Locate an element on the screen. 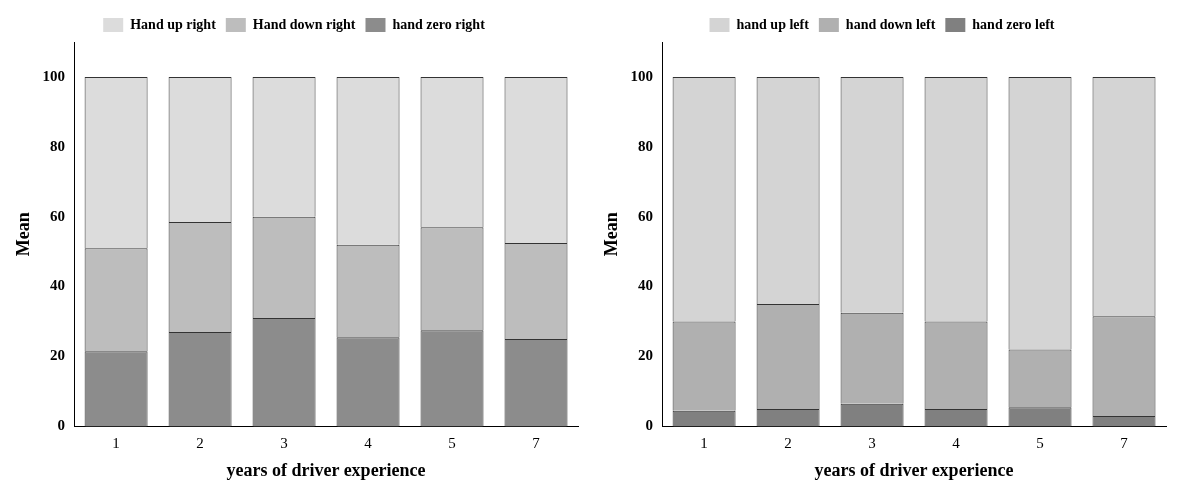 The height and width of the screenshot is (492, 1184). legend-label: Hand up right is located at coordinates (173, 24).